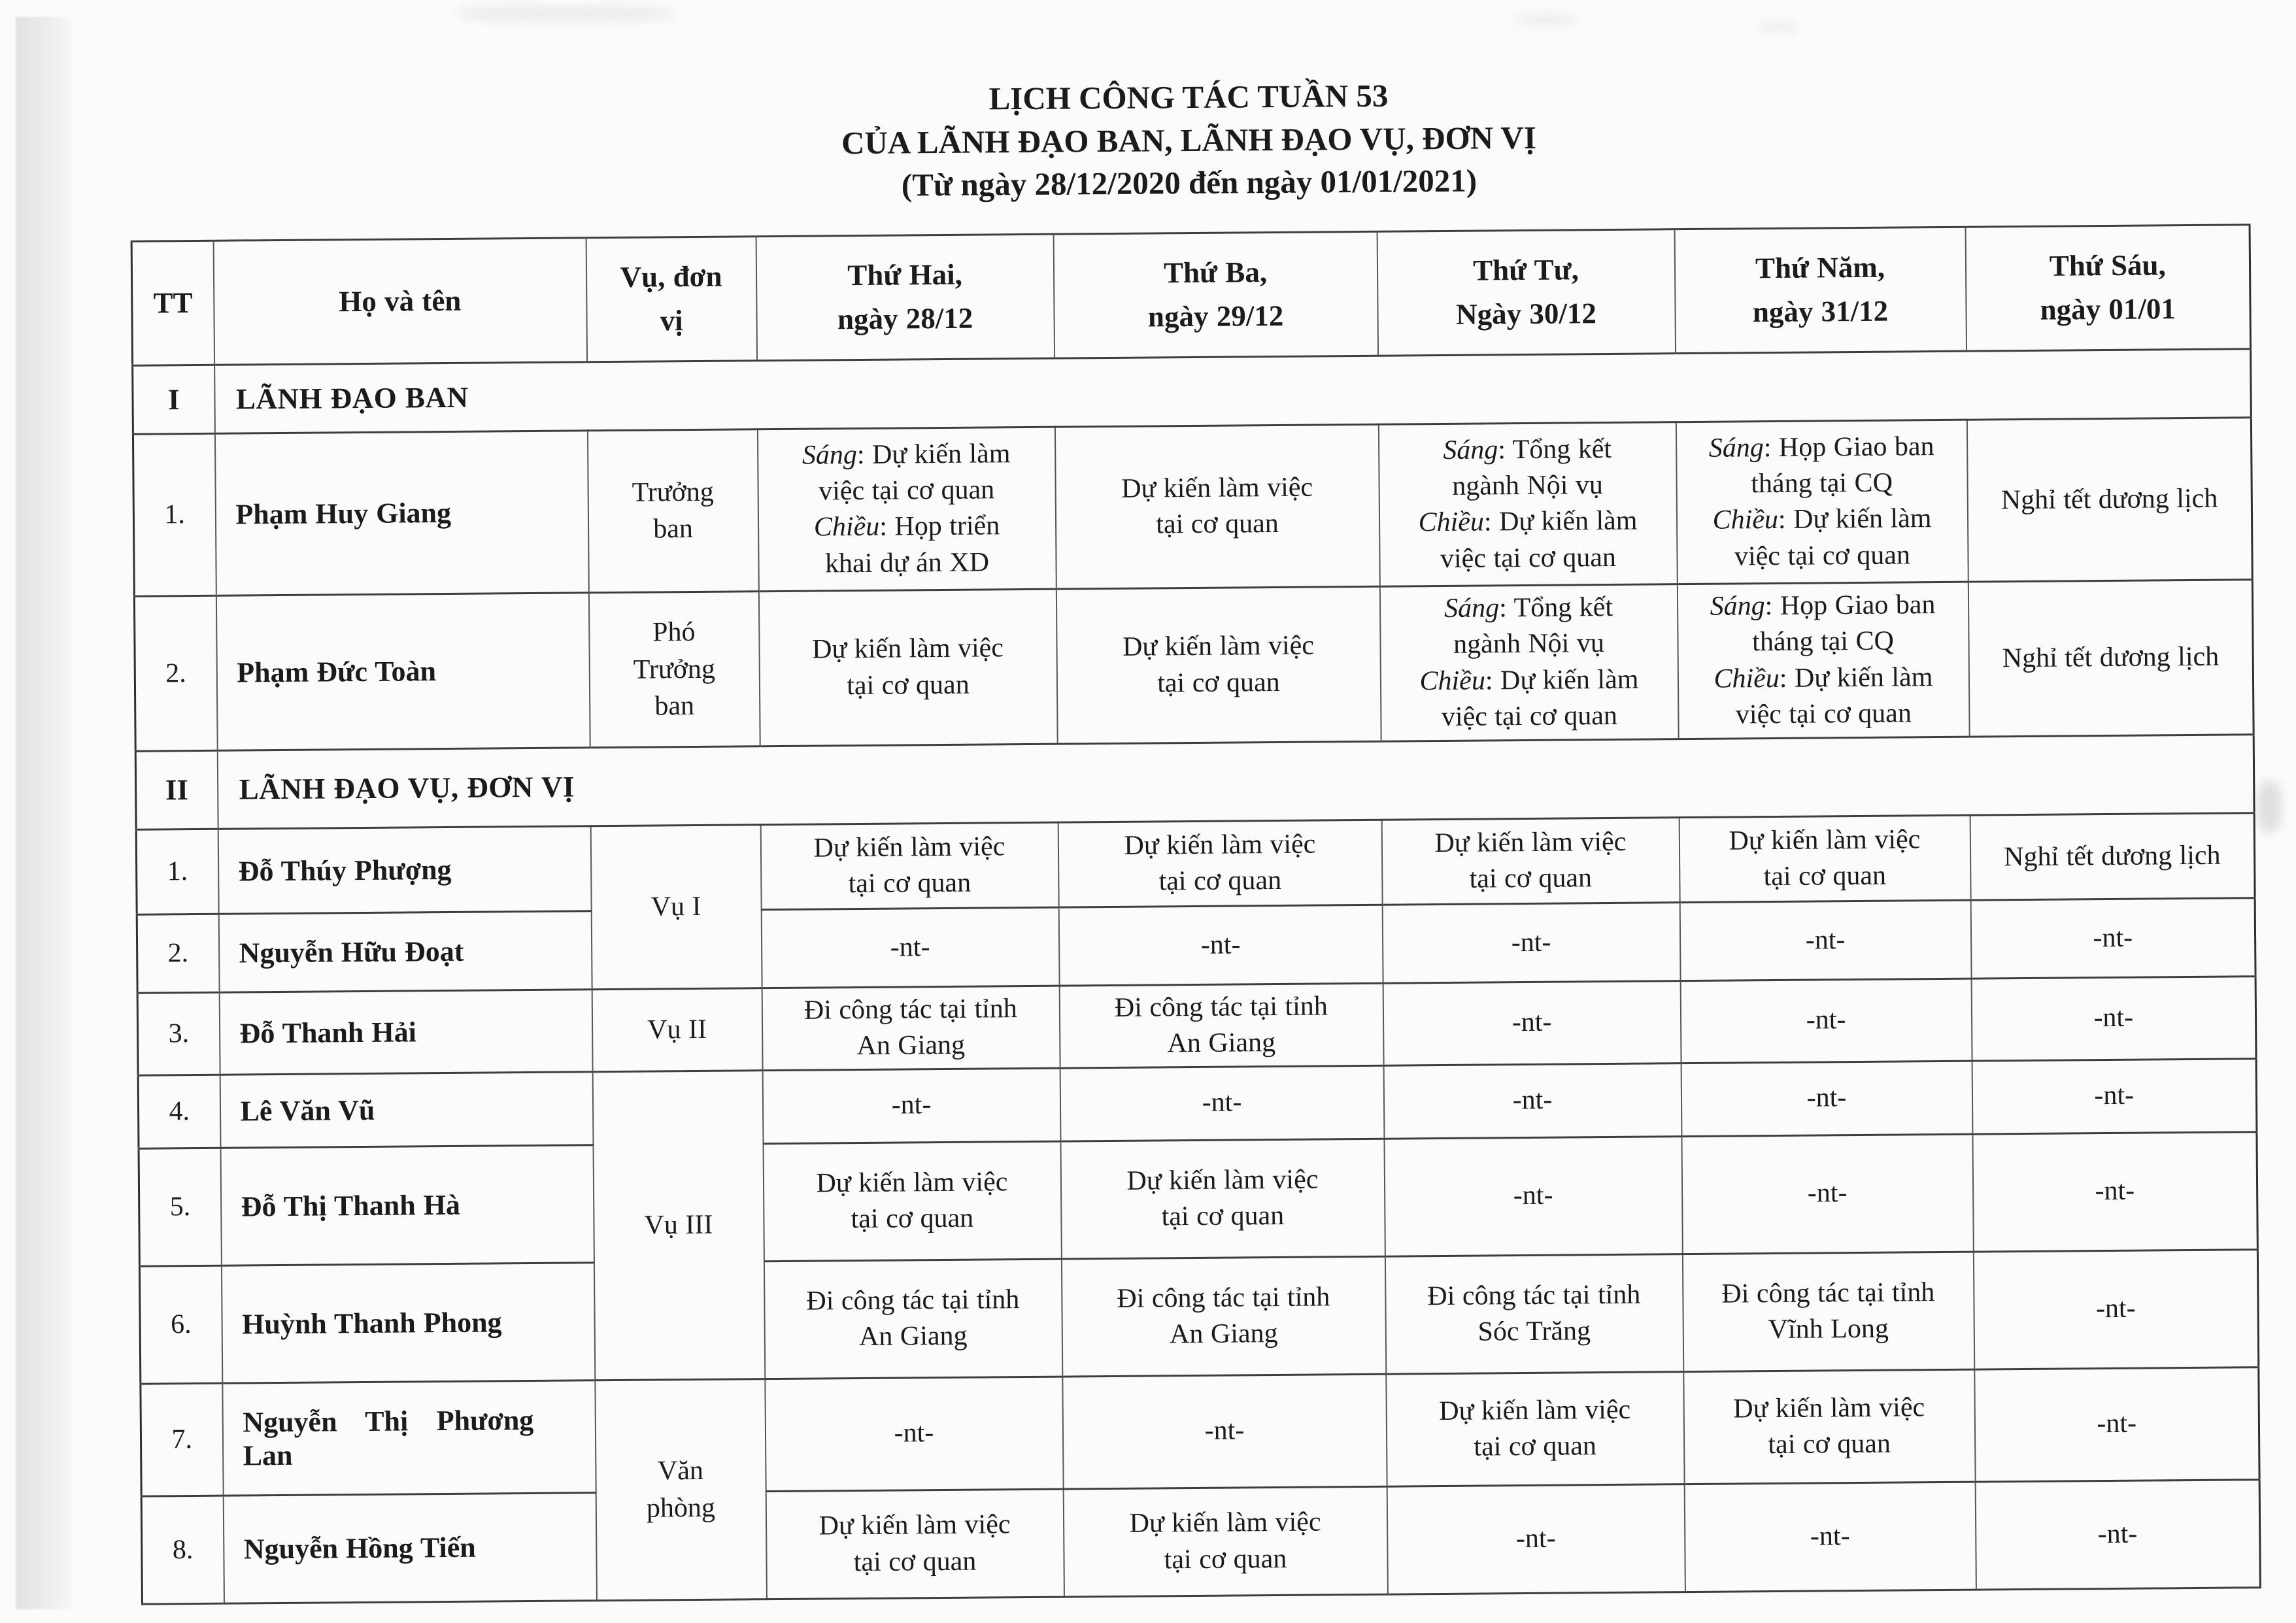  I want to click on day-cell: Đi công tác tại tỉnh Vĩnh Long, so click(1828, 1311).